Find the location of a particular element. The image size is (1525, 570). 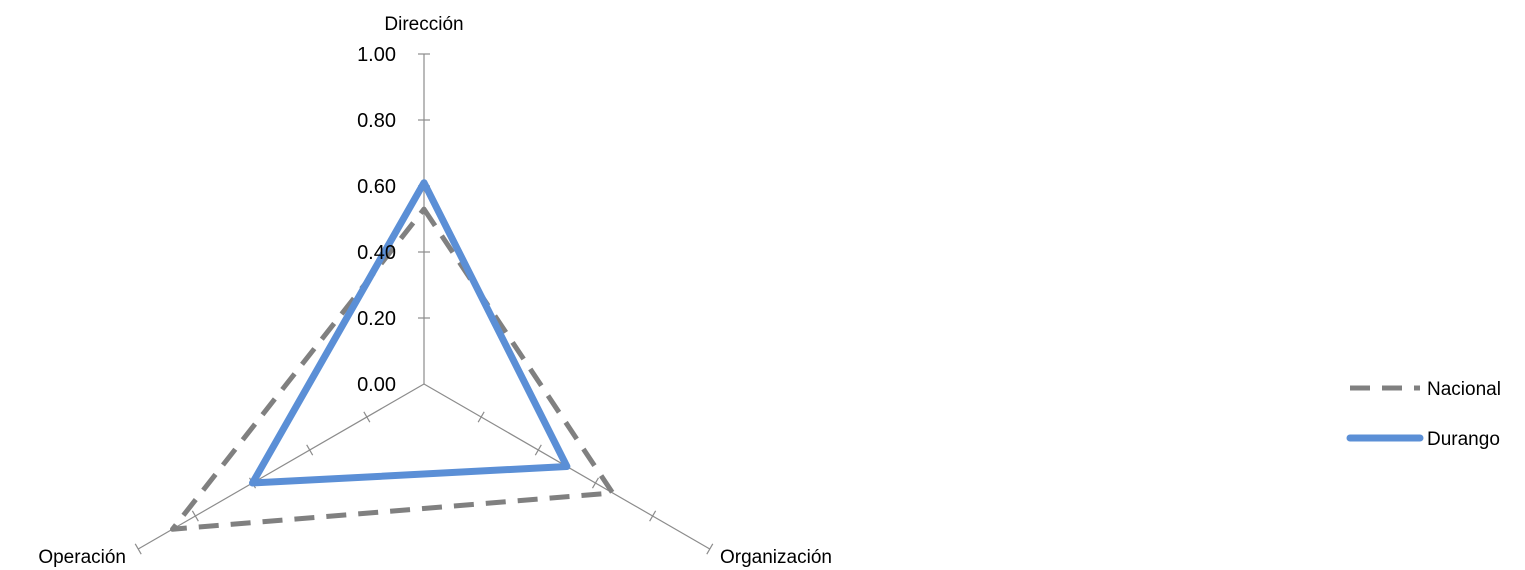

legend: Nacional Durango is located at coordinates (1423, 414).